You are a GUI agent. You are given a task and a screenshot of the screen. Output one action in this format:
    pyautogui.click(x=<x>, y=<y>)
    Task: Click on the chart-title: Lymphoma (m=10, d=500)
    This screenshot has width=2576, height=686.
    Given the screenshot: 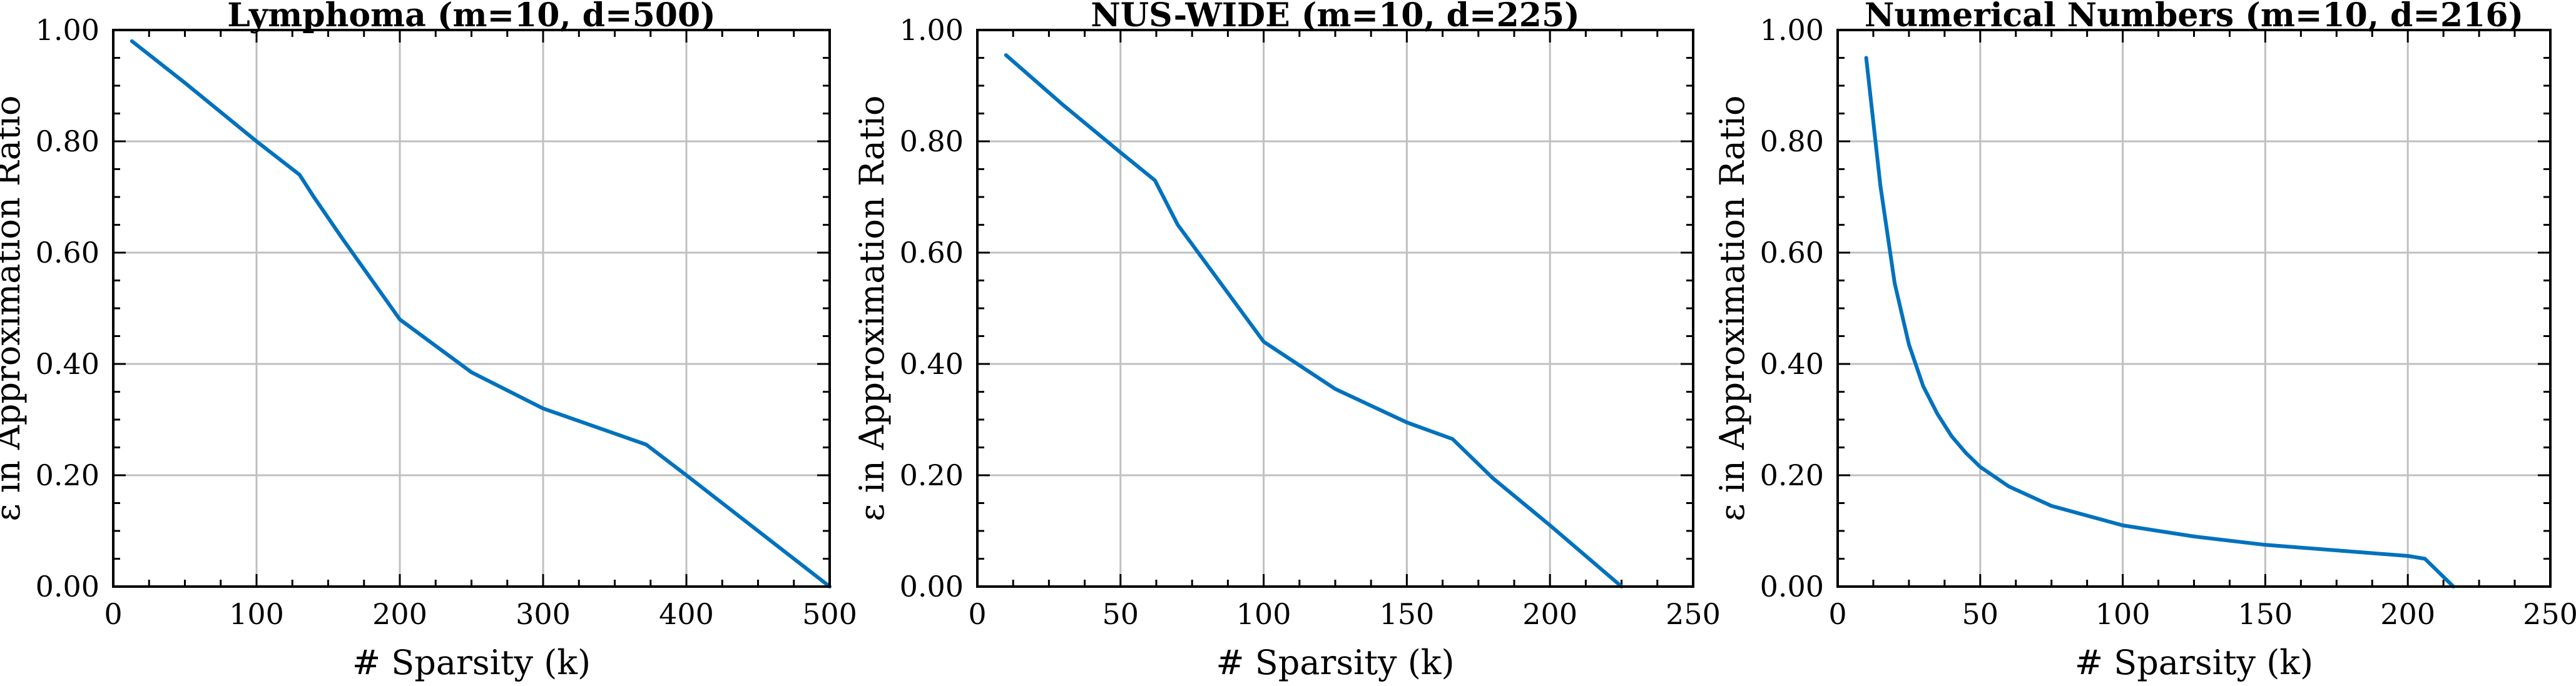 What is the action you would take?
    pyautogui.click(x=471, y=17)
    